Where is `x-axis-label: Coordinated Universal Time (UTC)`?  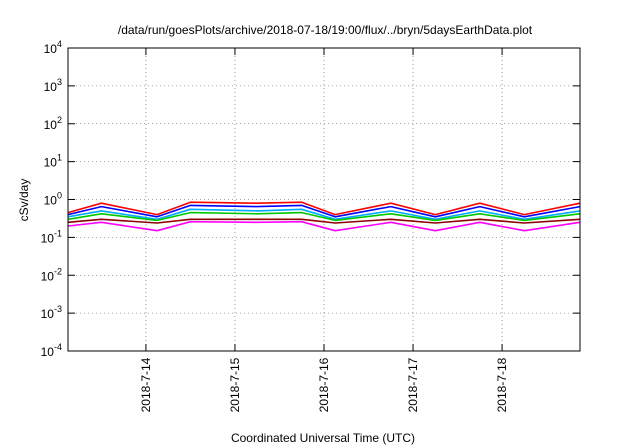
x-axis-label: Coordinated Universal Time (UTC) is located at coordinates (323, 438).